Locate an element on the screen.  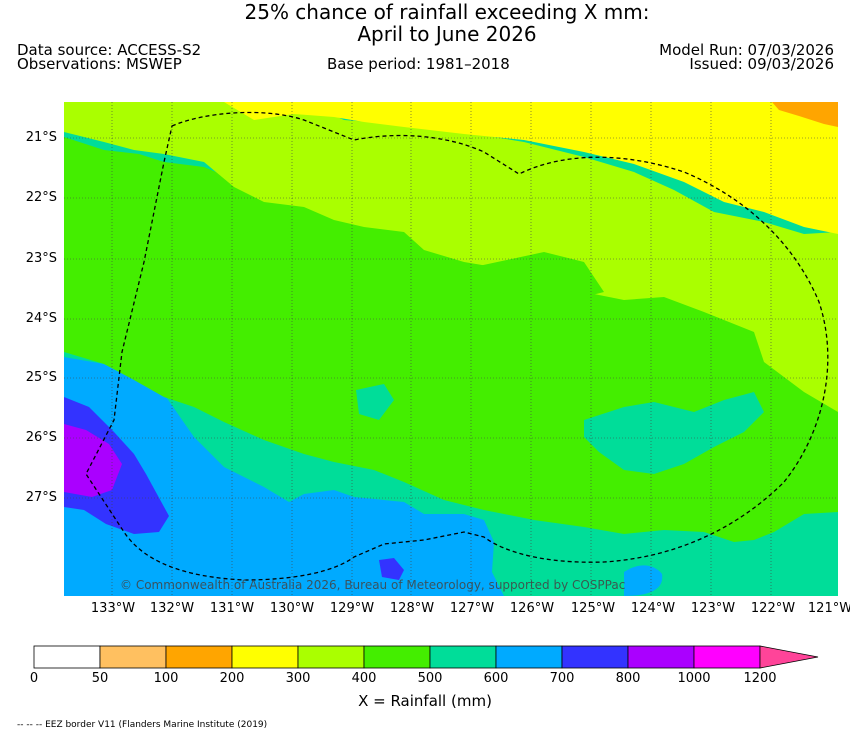
map-title-line-2: April to June 2026 is located at coordinates (447, 34).